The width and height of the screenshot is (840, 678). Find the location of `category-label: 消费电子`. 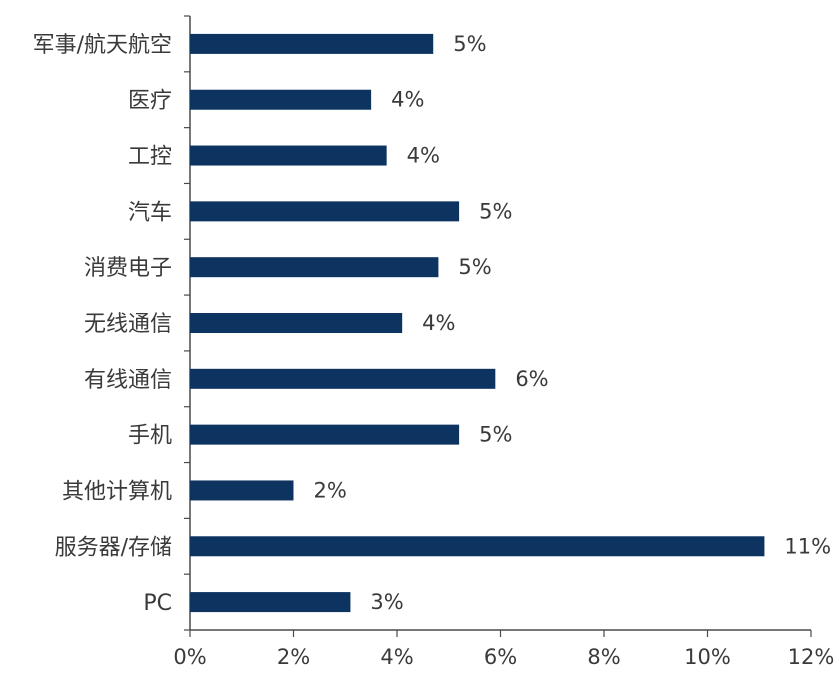

category-label: 消费电子 is located at coordinates (128, 268).